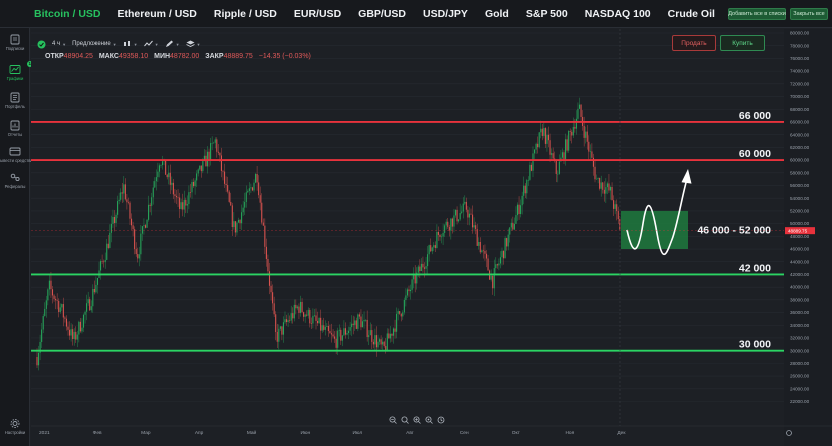 Image resolution: width=832 pixels, height=446 pixels. What do you see at coordinates (78, 56) in the screenshot?
I see `open-value: 48904.25` at bounding box center [78, 56].